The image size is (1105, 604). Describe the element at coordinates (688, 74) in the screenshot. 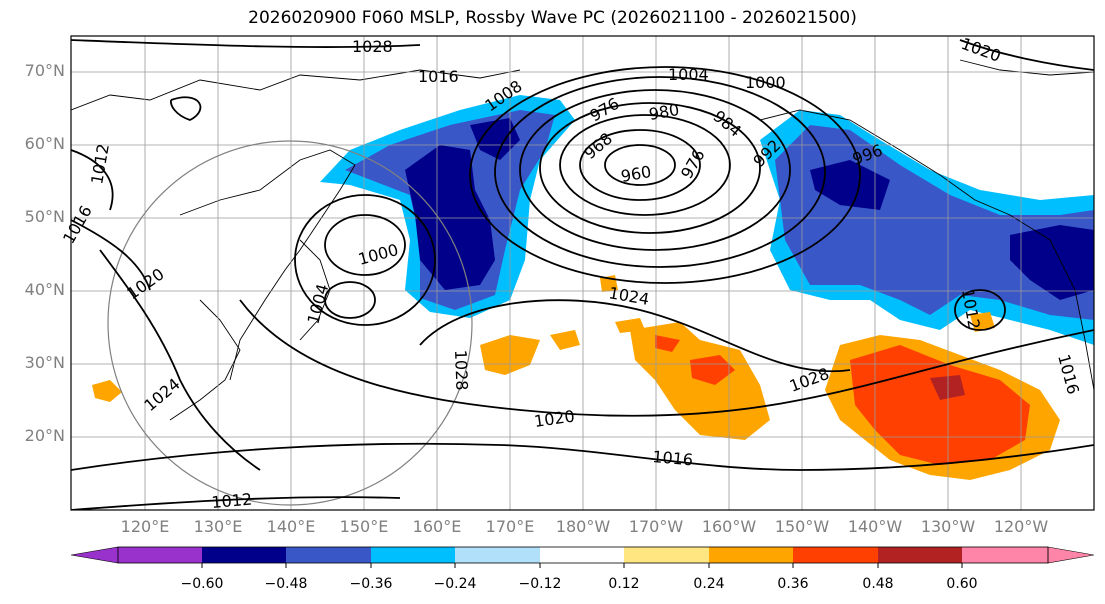

I see `contour-label-1004-north: 1004` at that location.